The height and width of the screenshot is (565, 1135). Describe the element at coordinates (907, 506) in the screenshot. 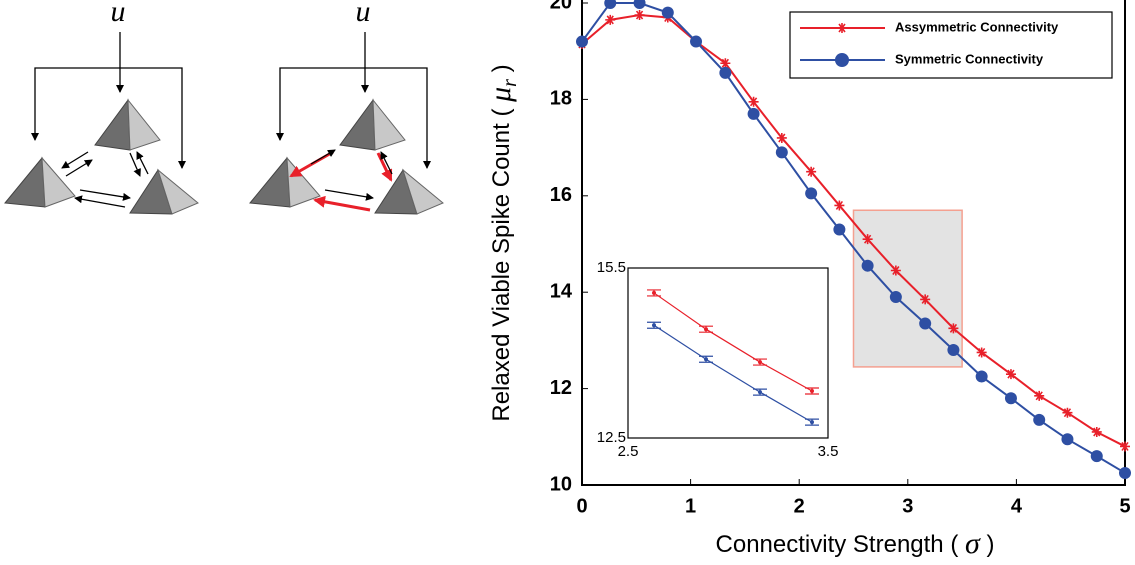

I see `x-tick-label: 3` at that location.